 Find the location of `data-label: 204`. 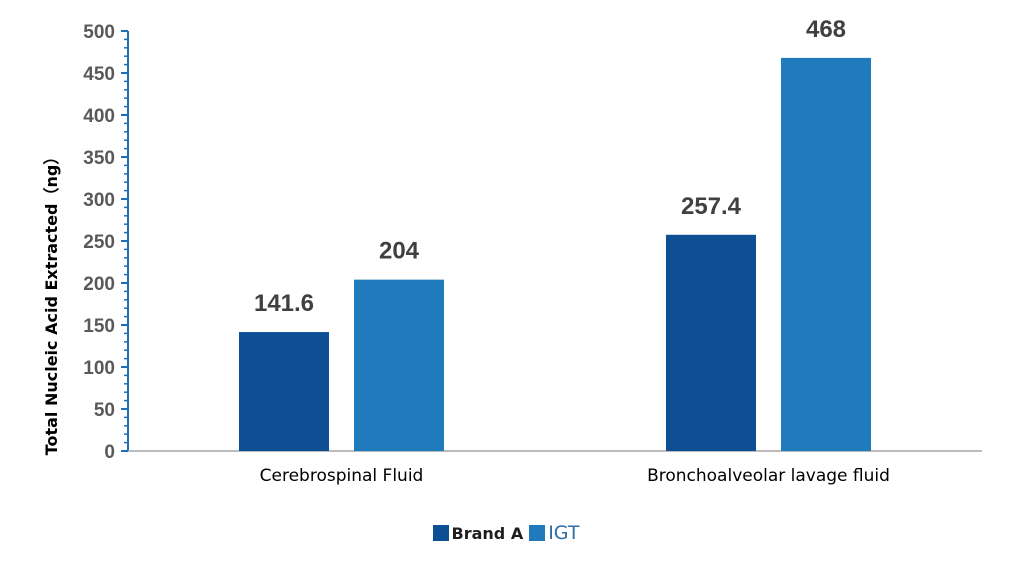

data-label: 204 is located at coordinates (399, 251).